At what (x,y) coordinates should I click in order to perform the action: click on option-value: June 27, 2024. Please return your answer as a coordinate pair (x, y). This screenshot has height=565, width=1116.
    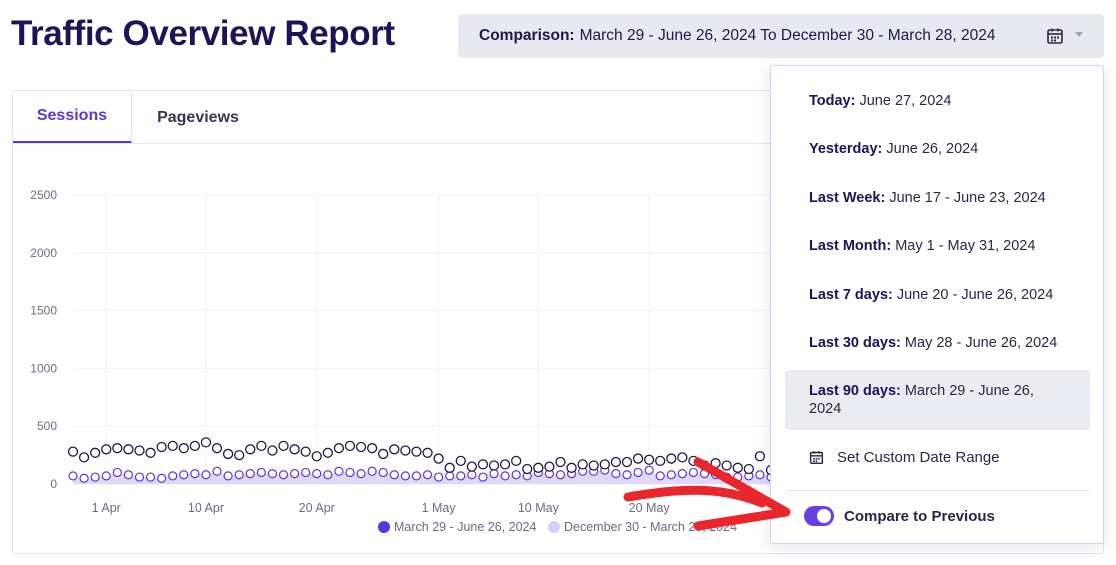
    Looking at the image, I should click on (905, 101).